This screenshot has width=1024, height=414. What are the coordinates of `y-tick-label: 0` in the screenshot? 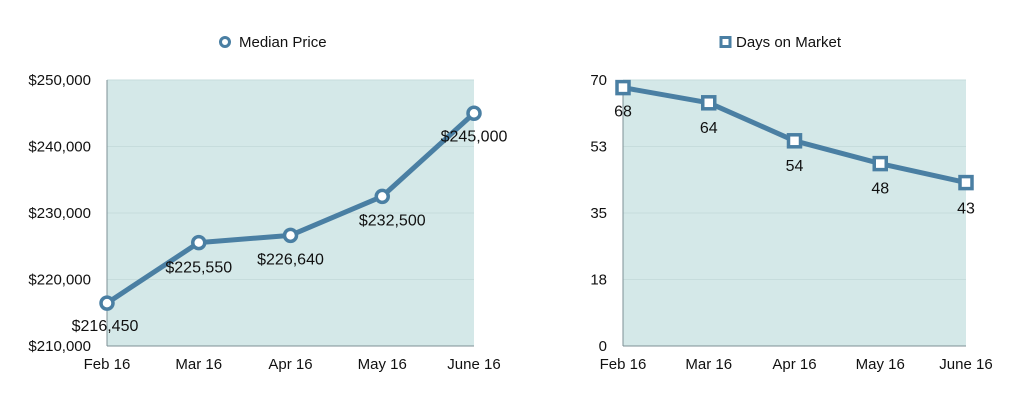 It's located at (603, 346).